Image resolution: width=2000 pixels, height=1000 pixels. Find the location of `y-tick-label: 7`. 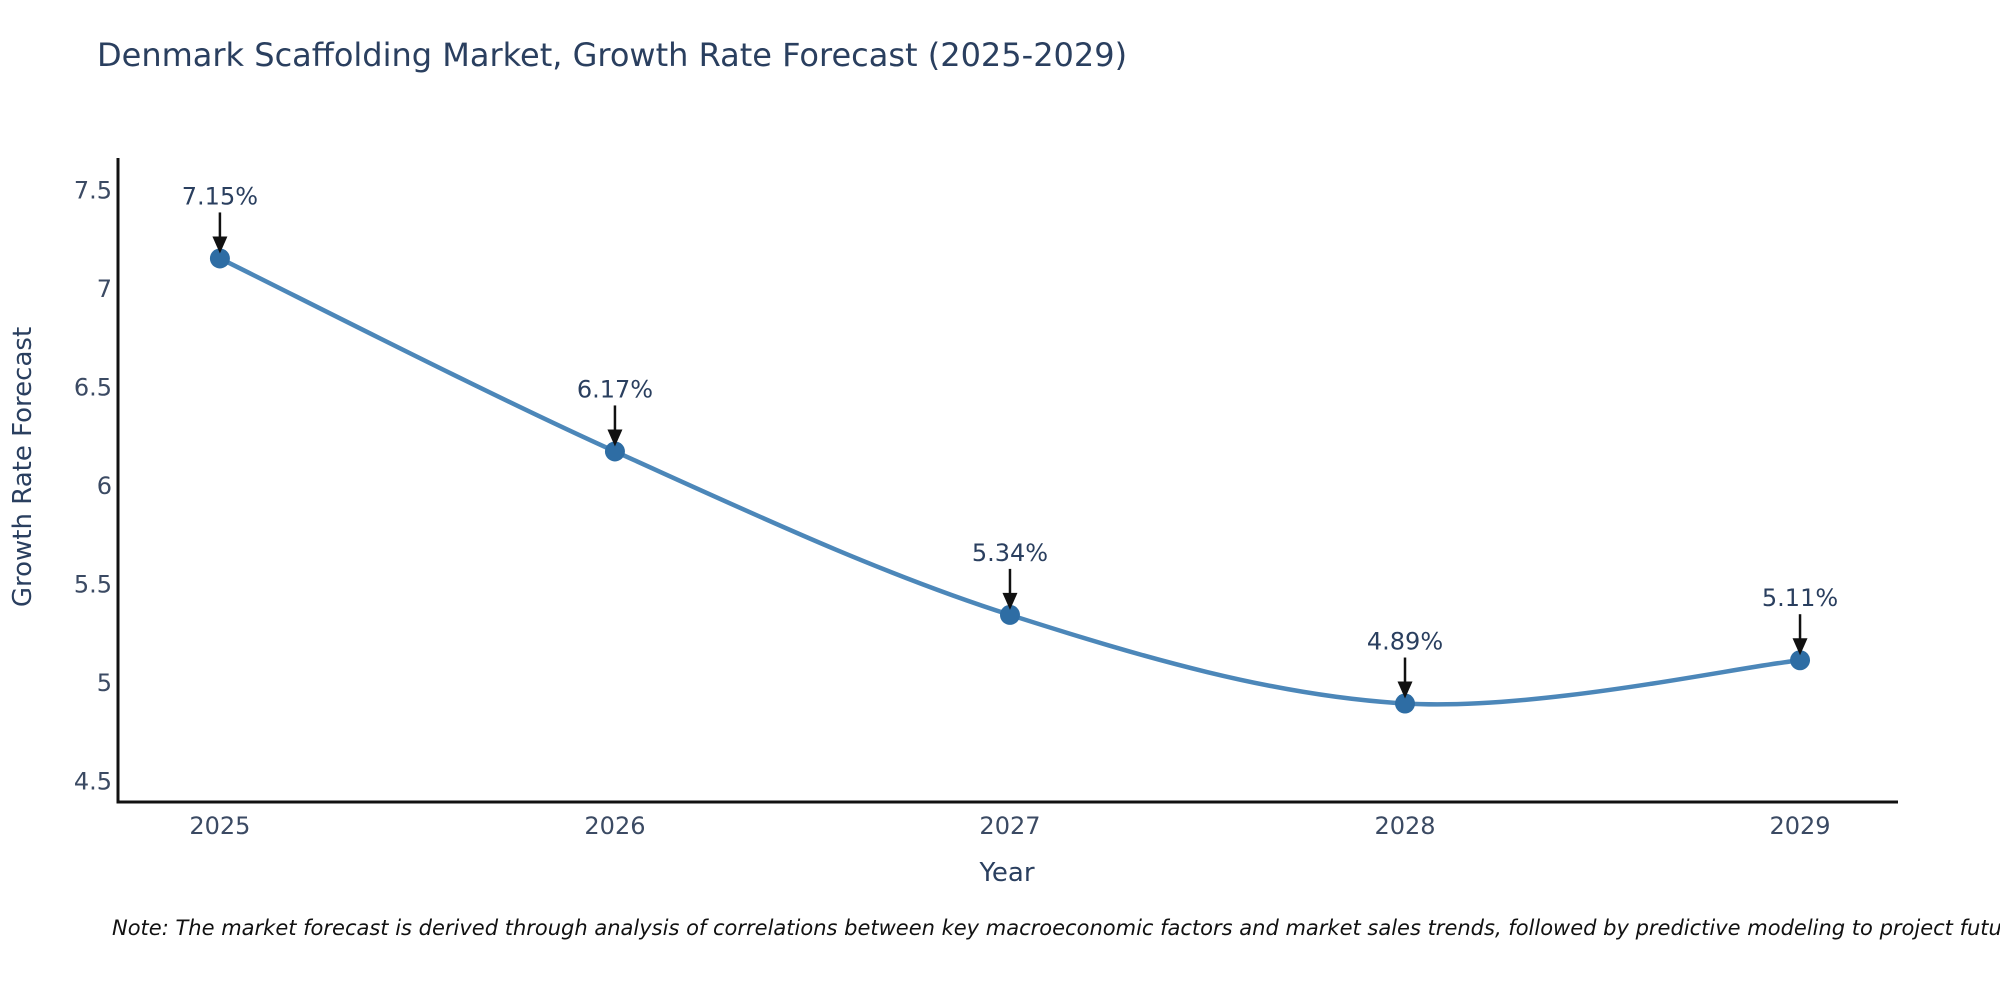

y-tick-label: 7 is located at coordinates (104, 289).